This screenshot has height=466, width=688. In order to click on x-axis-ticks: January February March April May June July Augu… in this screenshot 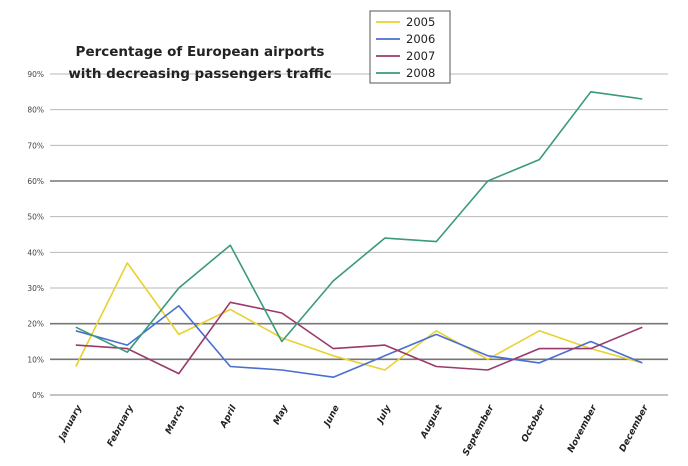, I will do `click(353, 430)`.